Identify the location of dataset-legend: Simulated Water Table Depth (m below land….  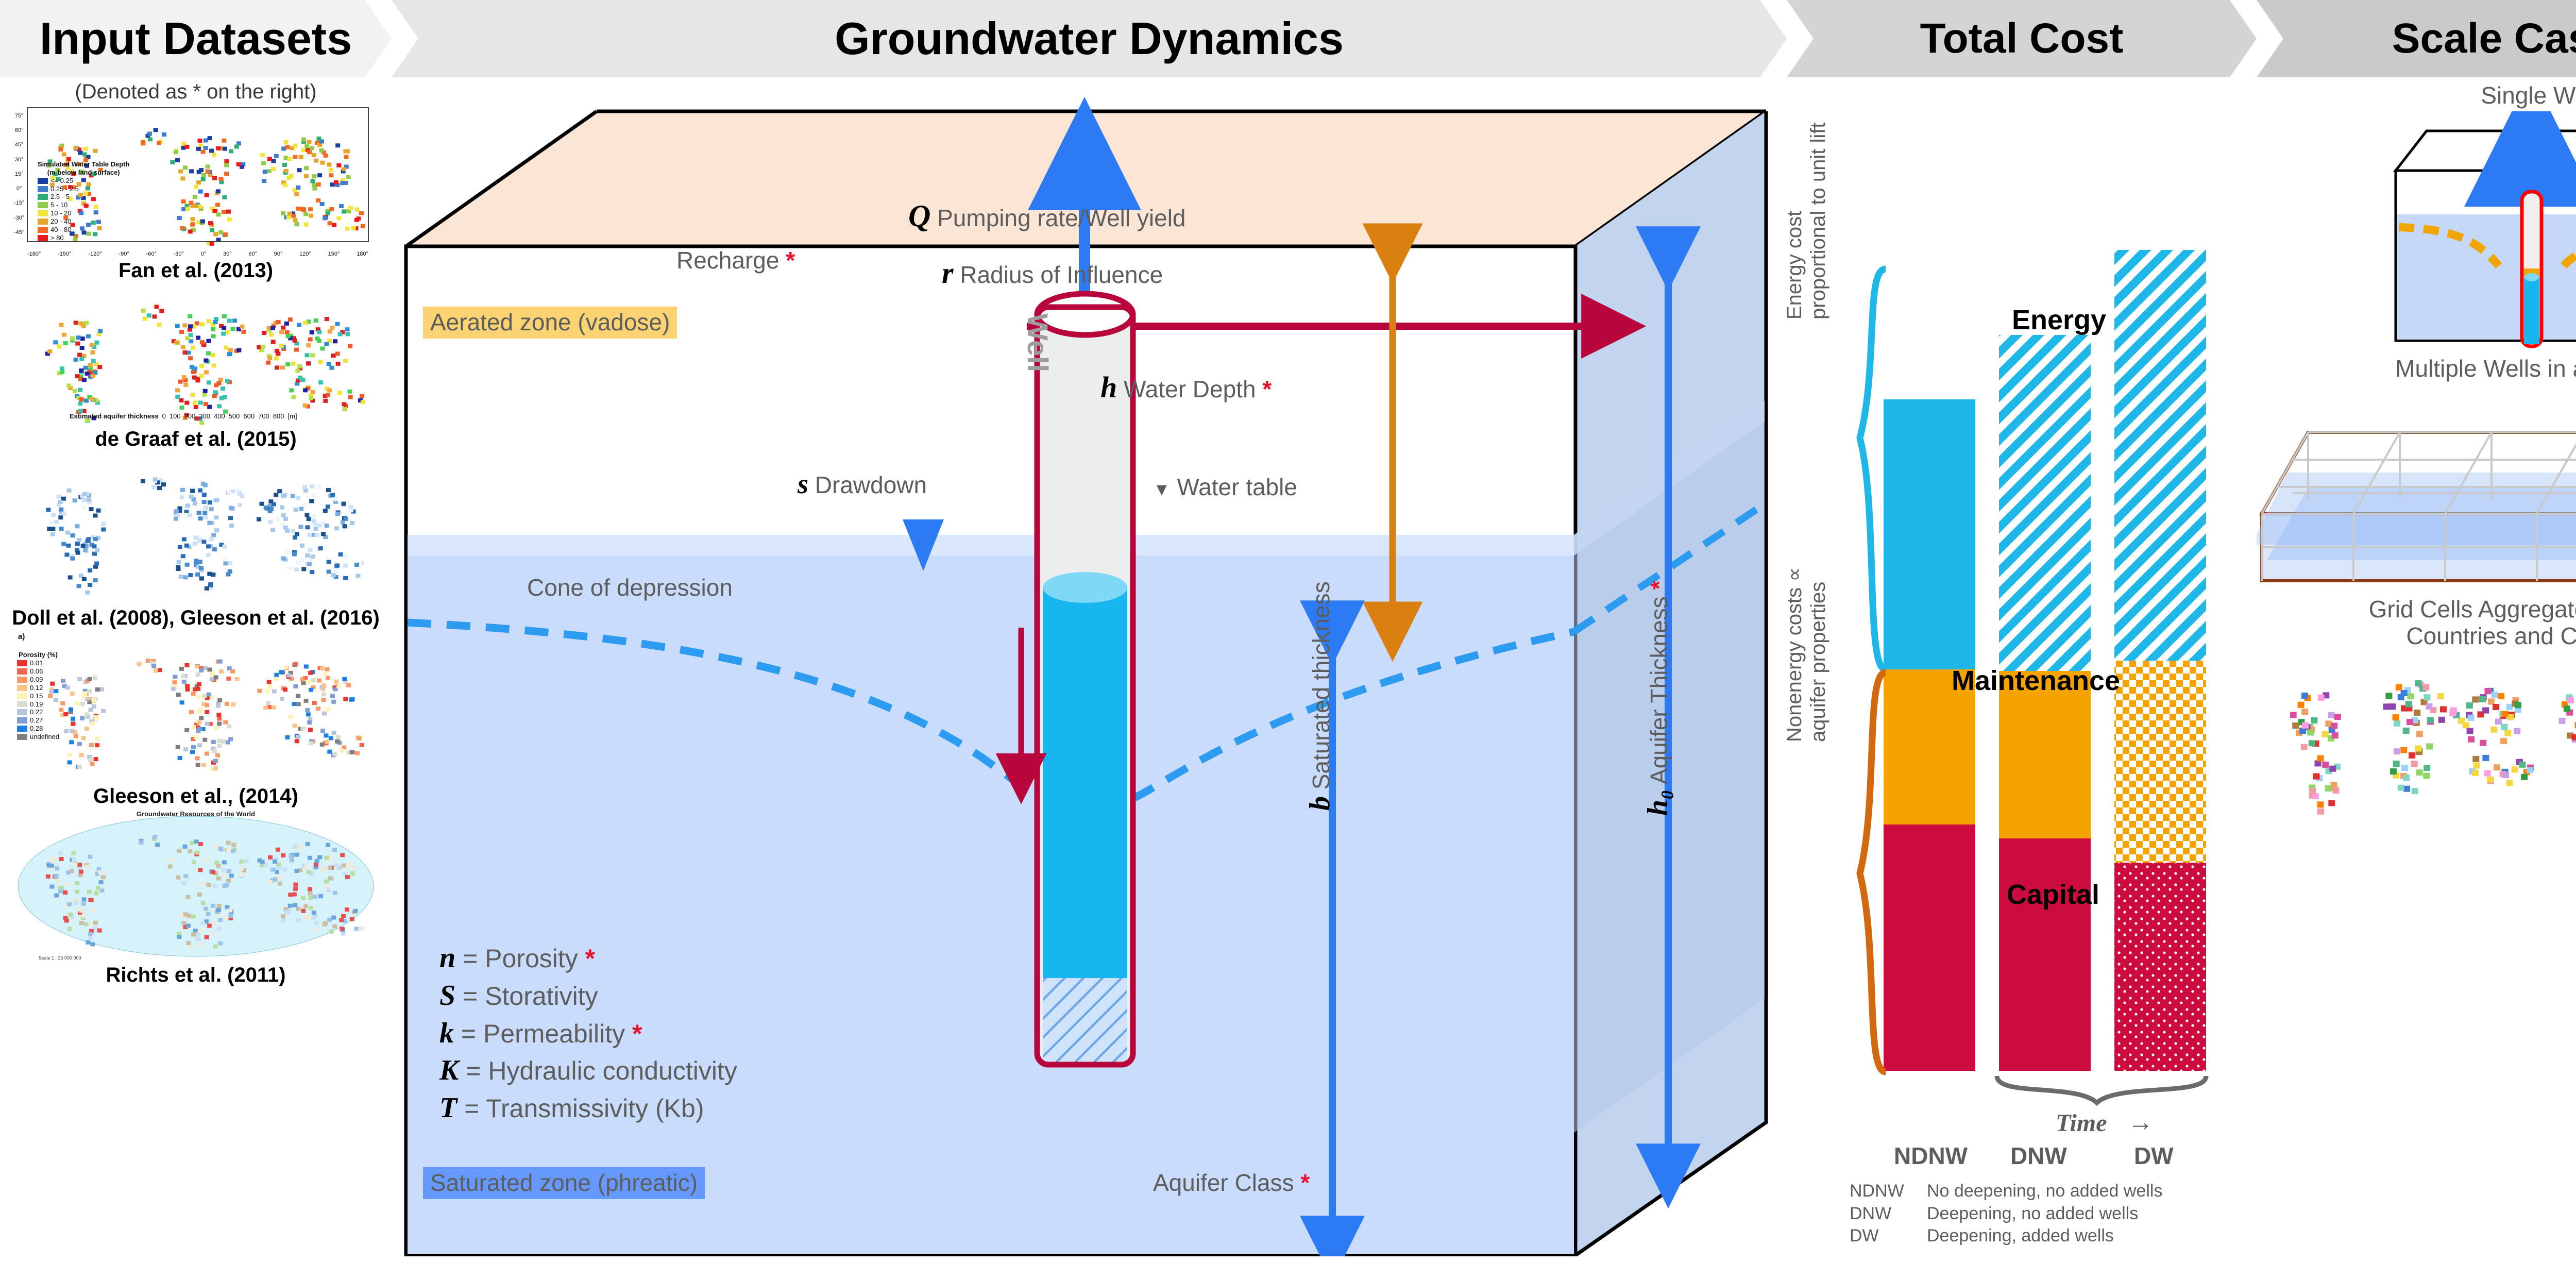
(83, 201).